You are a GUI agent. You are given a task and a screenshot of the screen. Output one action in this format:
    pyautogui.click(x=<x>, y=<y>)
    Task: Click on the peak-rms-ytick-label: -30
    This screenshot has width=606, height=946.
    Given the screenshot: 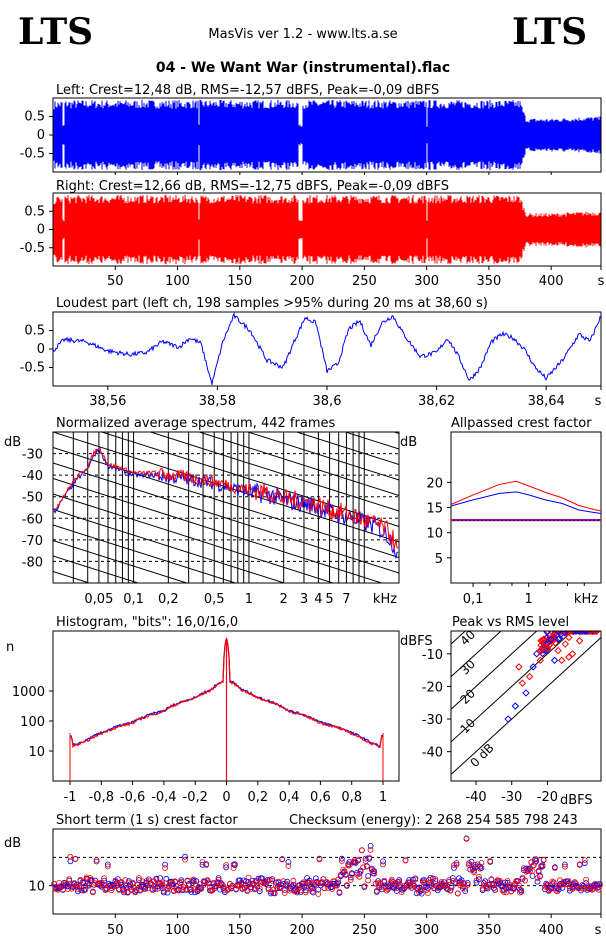 What is the action you would take?
    pyautogui.click(x=432, y=720)
    